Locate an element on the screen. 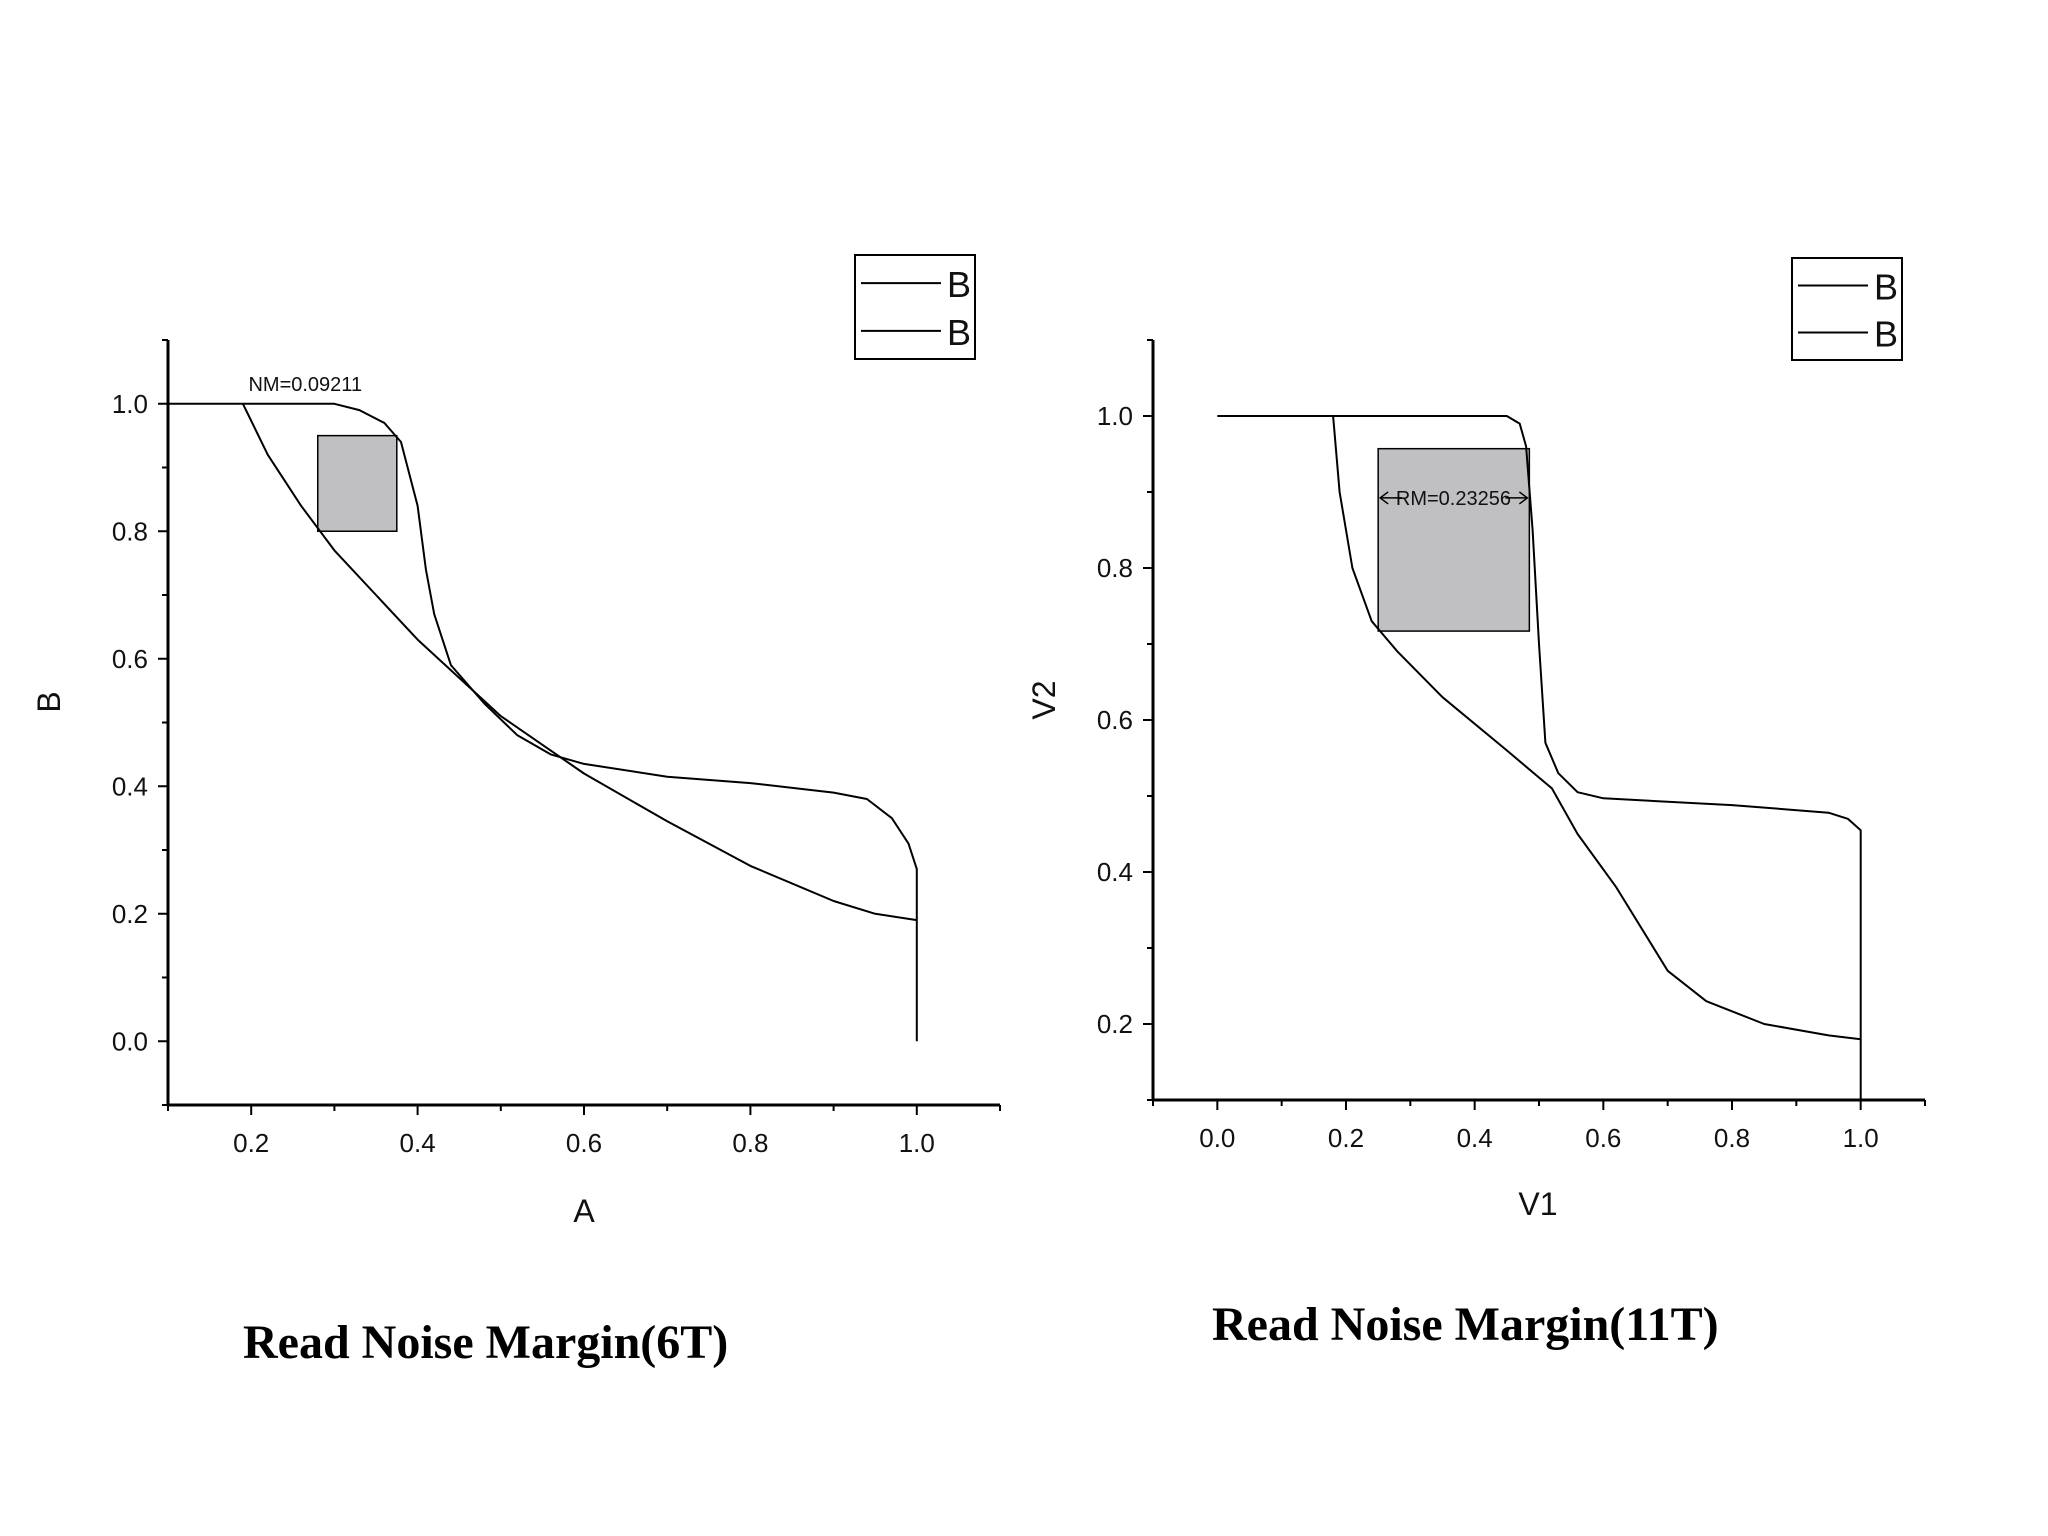  chart-11t-x-tick-label: 0.2 is located at coordinates (1346, 1138).